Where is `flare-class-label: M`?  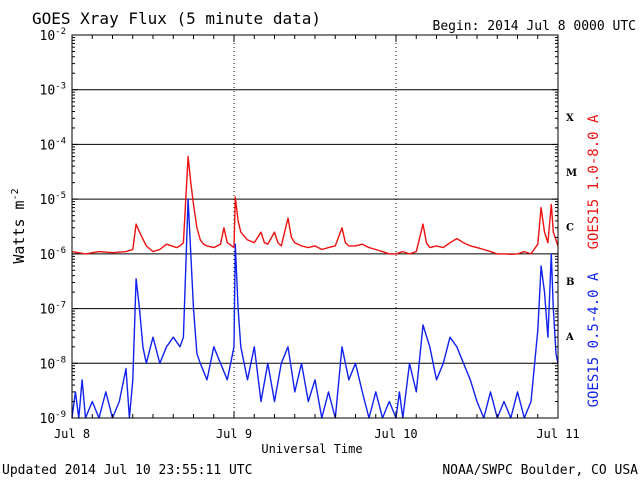
flare-class-label: M is located at coordinates (571, 173).